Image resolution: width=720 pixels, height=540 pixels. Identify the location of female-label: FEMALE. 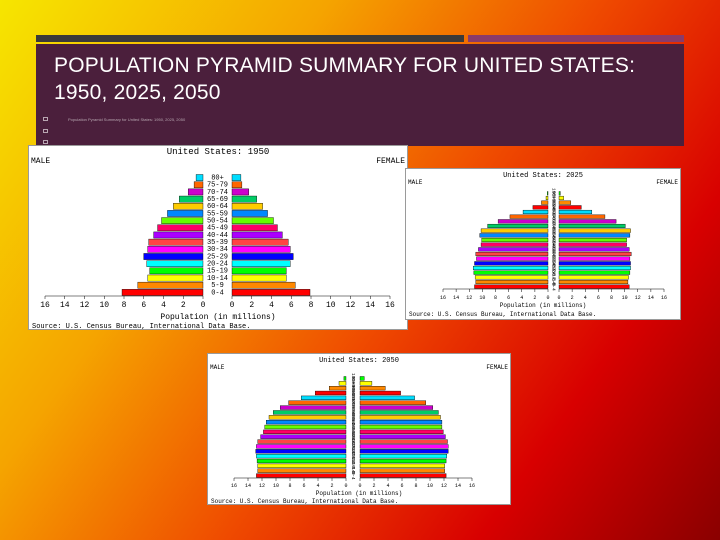
(497, 367).